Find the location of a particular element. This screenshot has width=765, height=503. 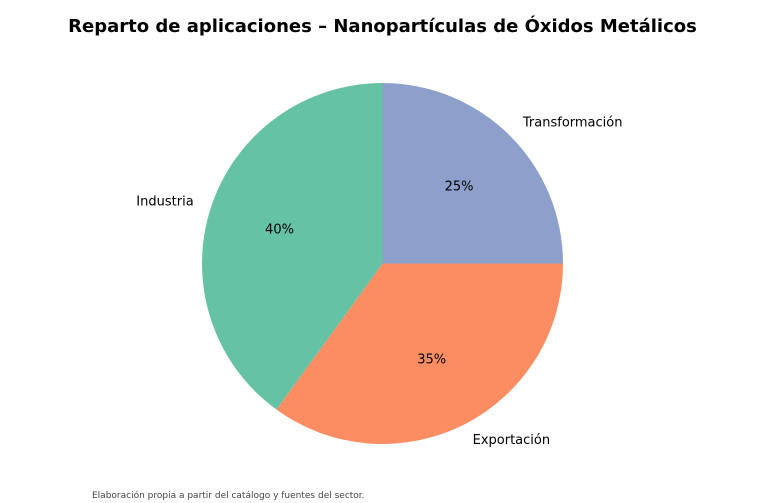

pie-pct-label: 35% is located at coordinates (431, 359).